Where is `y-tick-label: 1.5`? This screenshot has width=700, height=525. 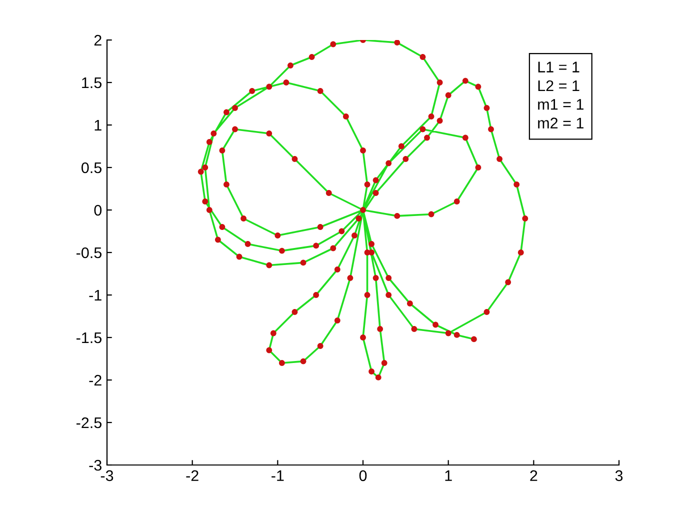 y-tick-label: 1.5 is located at coordinates (92, 83).